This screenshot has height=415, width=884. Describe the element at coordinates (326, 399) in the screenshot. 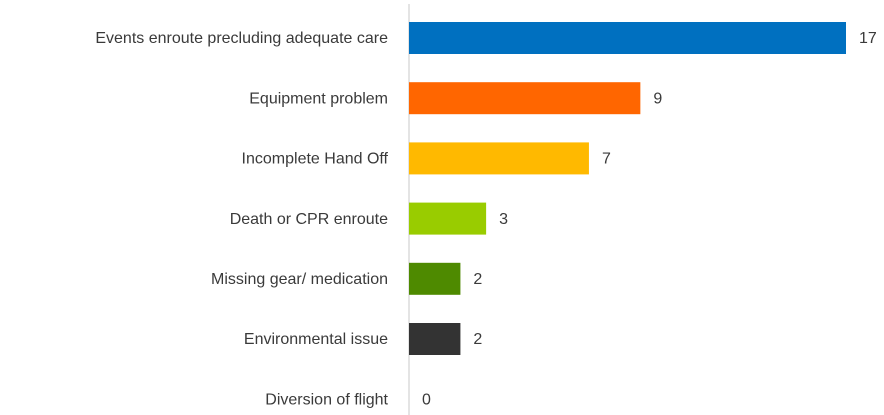

I see `category-label: Diversion of flight` at that location.